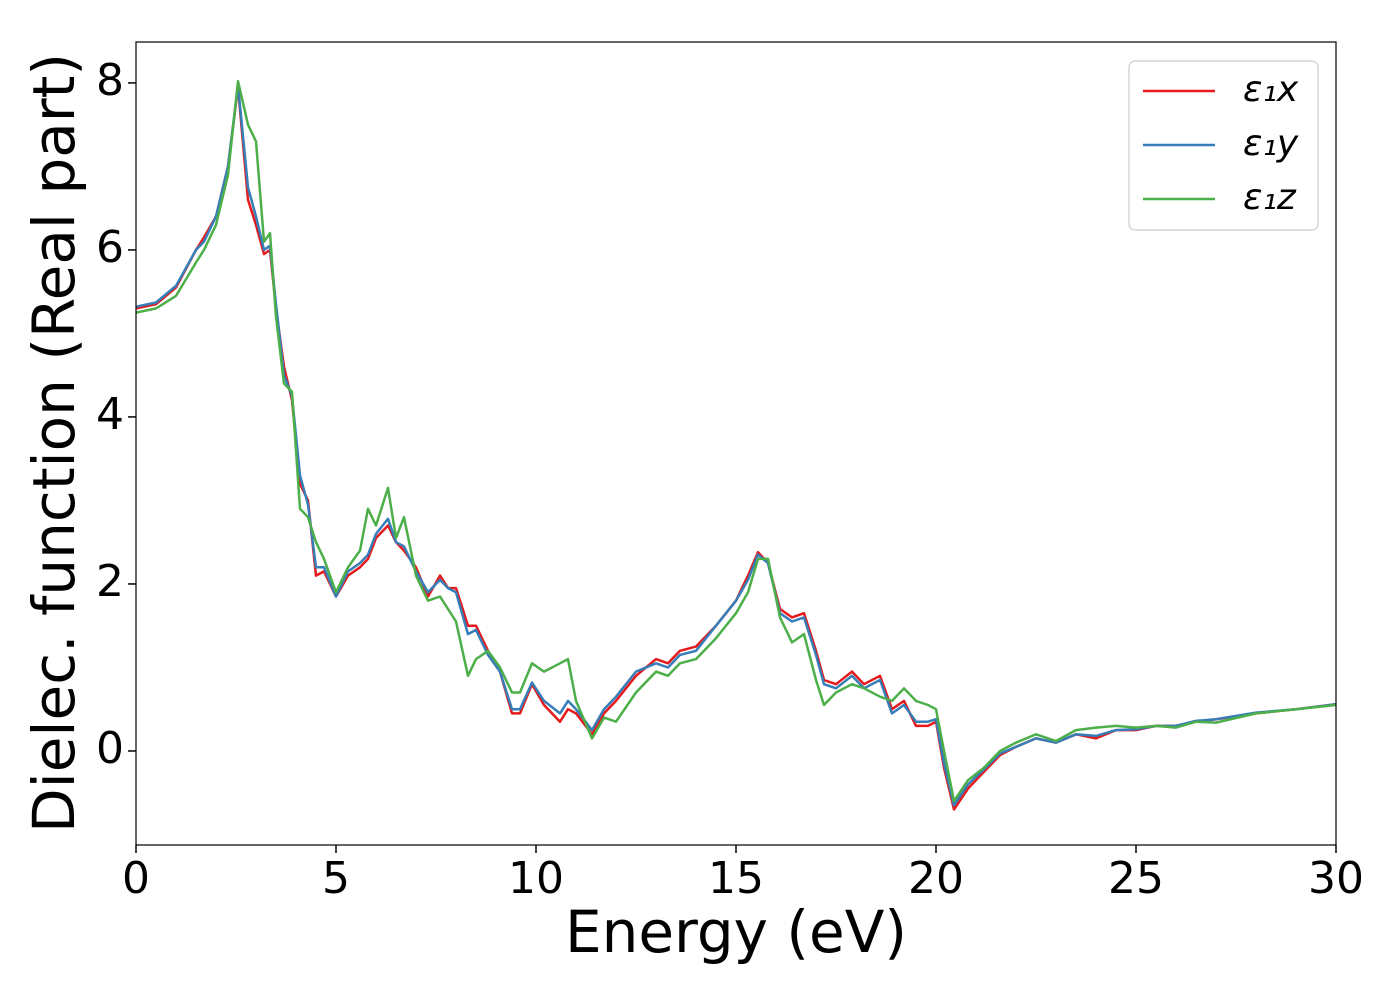 The height and width of the screenshot is (1000, 1400). Describe the element at coordinates (1271, 143) in the screenshot. I see `legend-label: ε₁y` at that location.